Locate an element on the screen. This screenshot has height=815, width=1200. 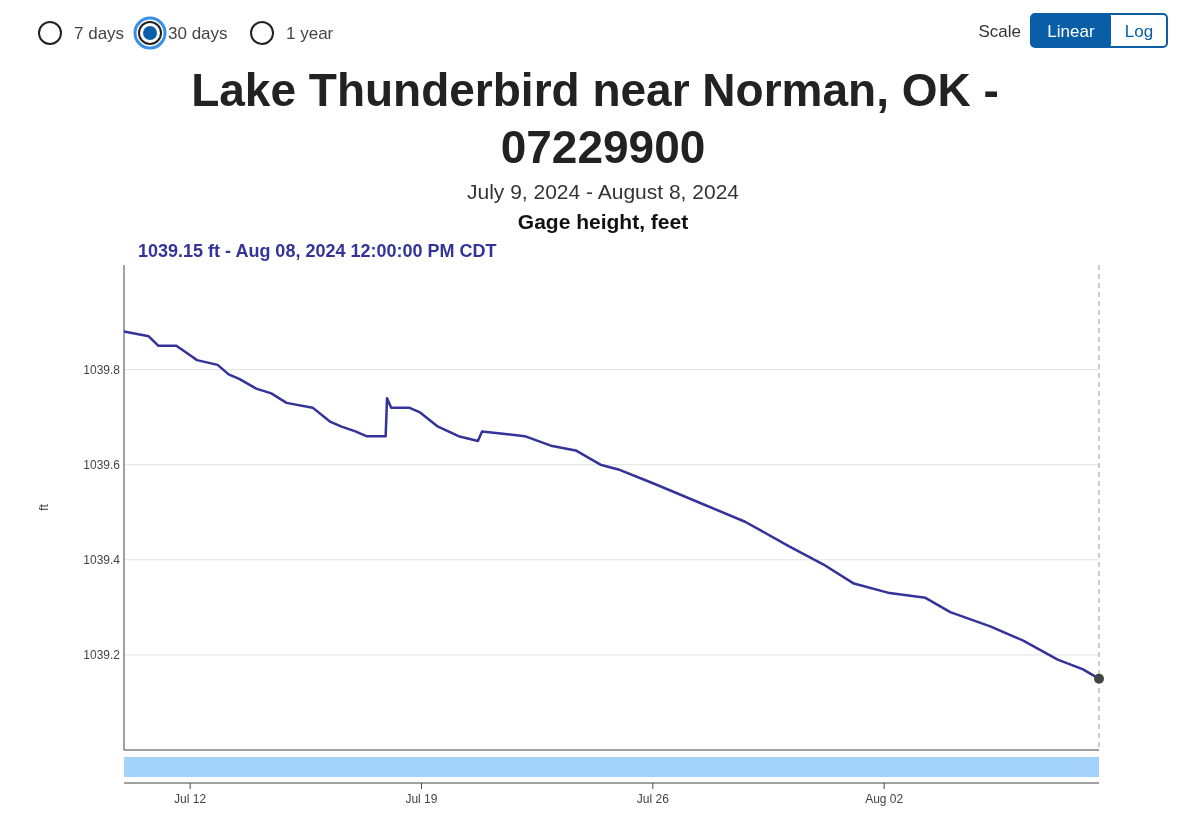
chart-subtitle: July 9, 2024 - August 8, 2024 is located at coordinates (603, 191).